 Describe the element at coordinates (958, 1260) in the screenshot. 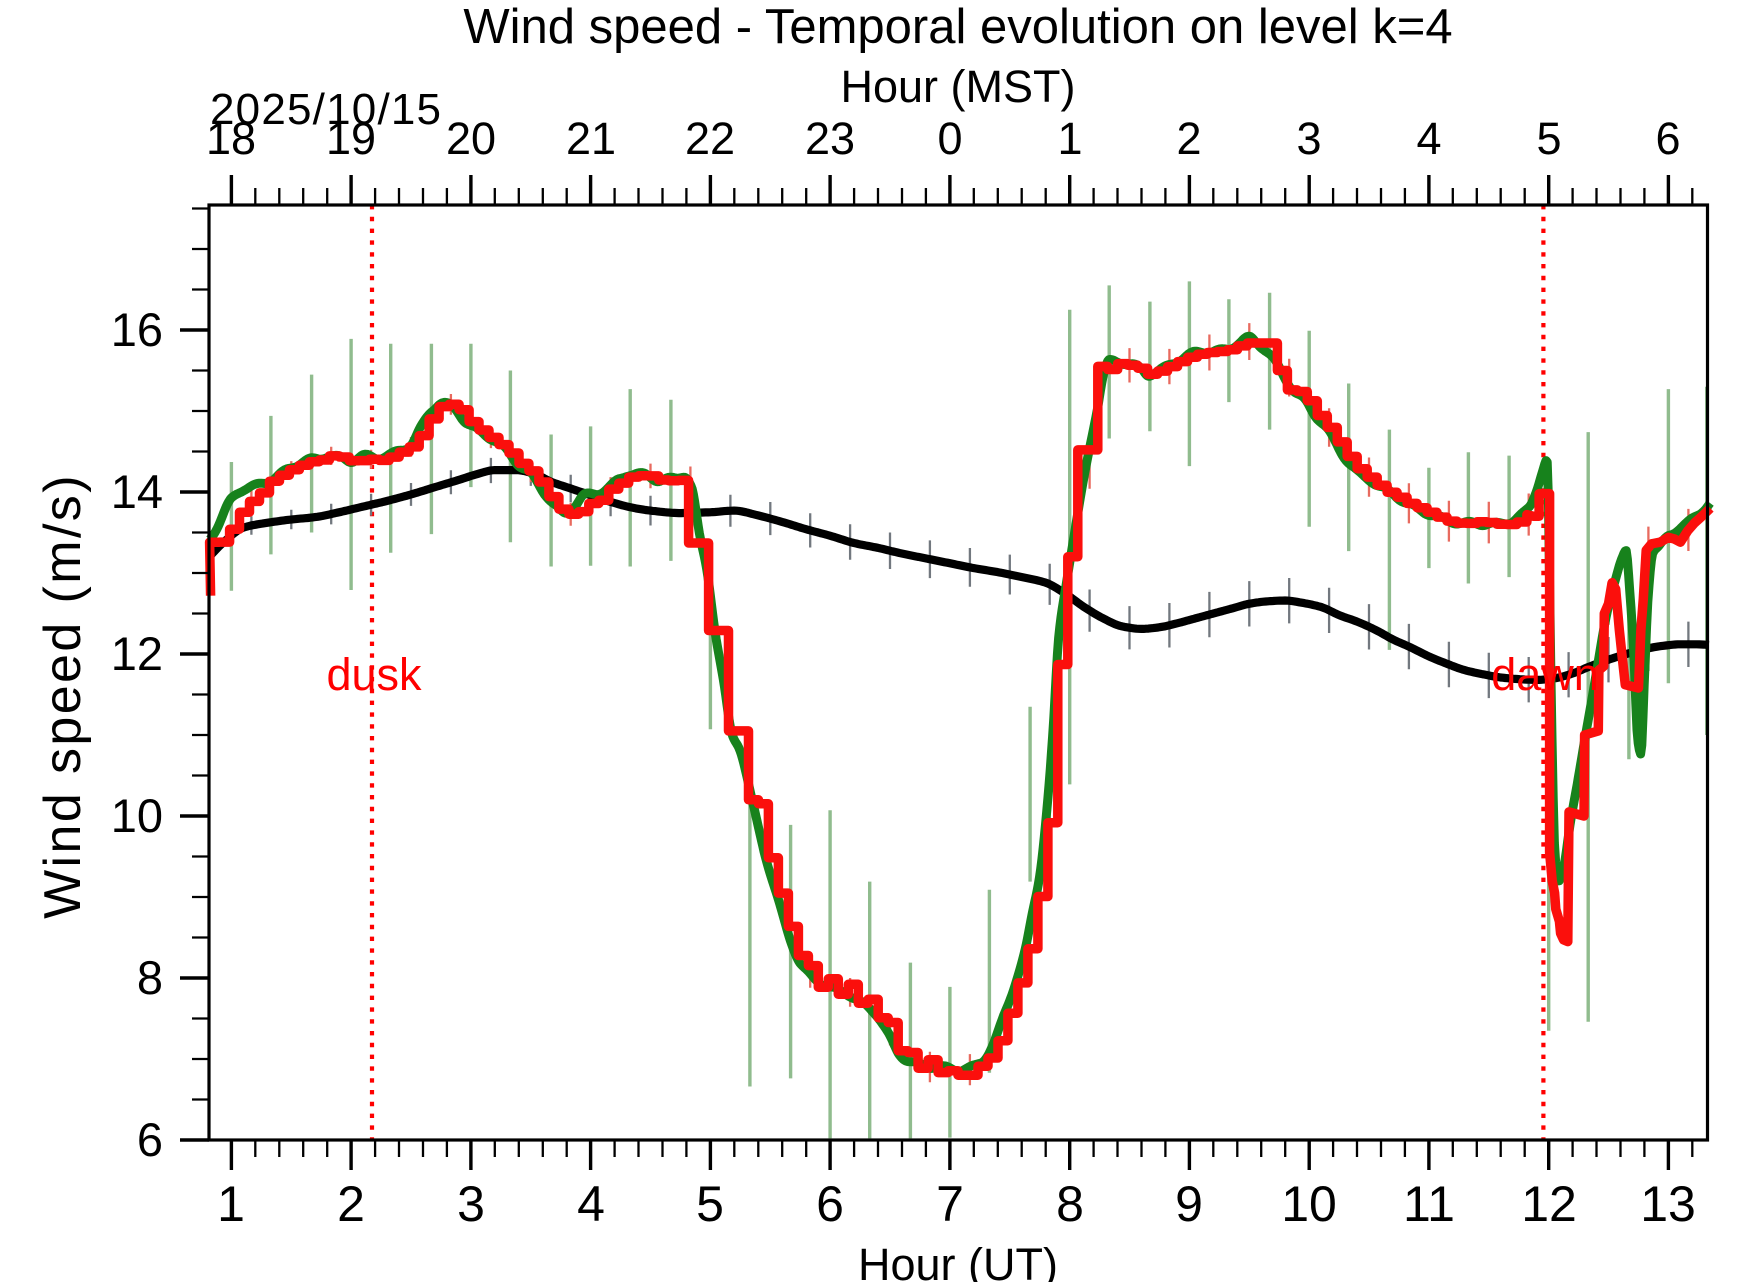

I see `svg-text: Hour (UT)` at that location.